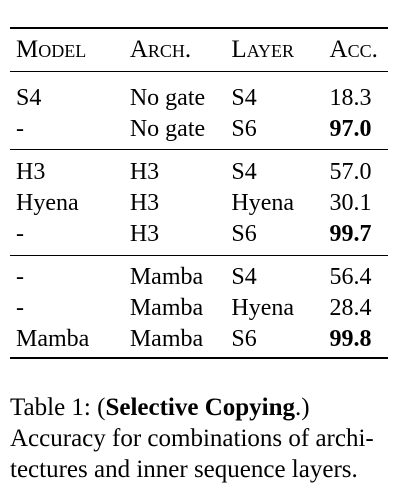 This screenshot has width=420, height=490. What do you see at coordinates (350, 308) in the screenshot?
I see `cell-acc: 28.4` at bounding box center [350, 308].